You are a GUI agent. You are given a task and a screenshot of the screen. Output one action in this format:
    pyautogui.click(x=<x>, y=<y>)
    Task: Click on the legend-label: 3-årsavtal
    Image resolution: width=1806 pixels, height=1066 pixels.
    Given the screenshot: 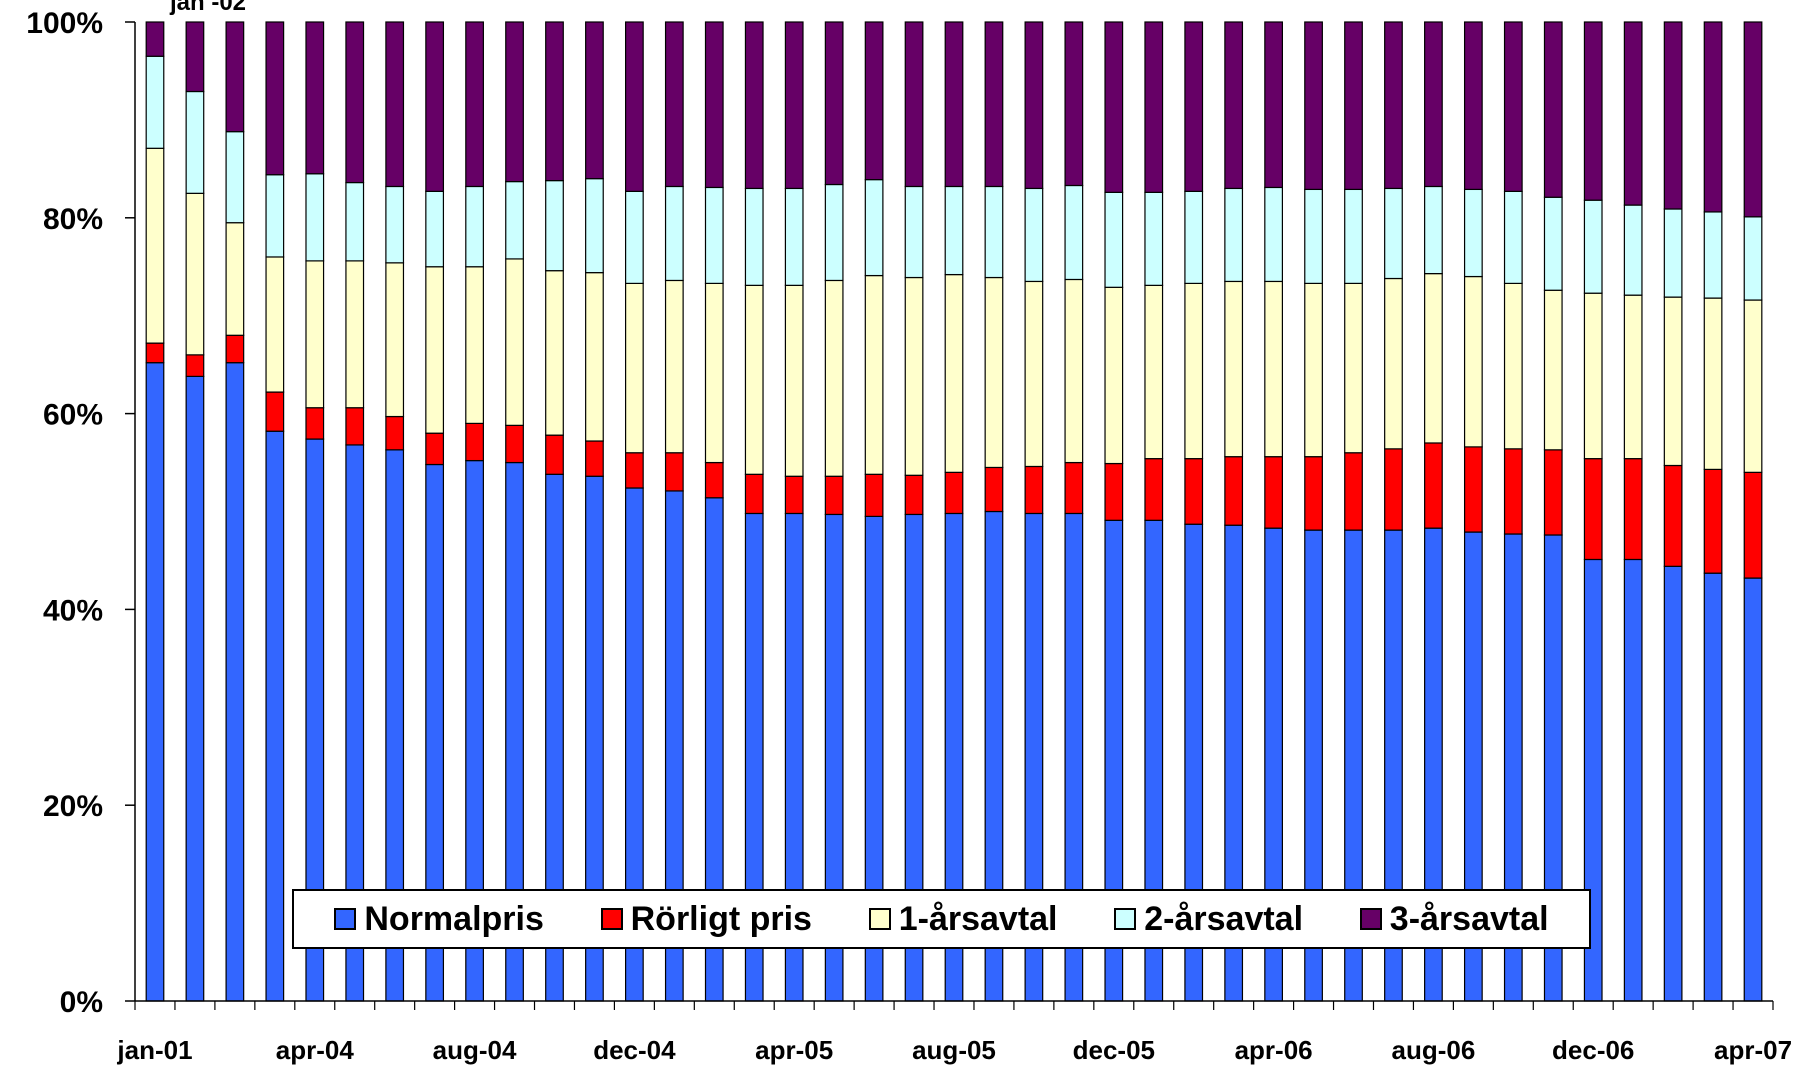 What is the action you would take?
    pyautogui.click(x=1469, y=918)
    